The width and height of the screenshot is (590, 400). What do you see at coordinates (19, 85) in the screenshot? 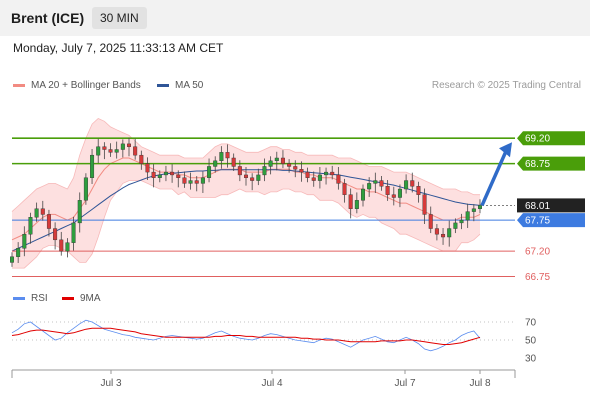
I see `legend-swatch-ma20` at bounding box center [19, 85].